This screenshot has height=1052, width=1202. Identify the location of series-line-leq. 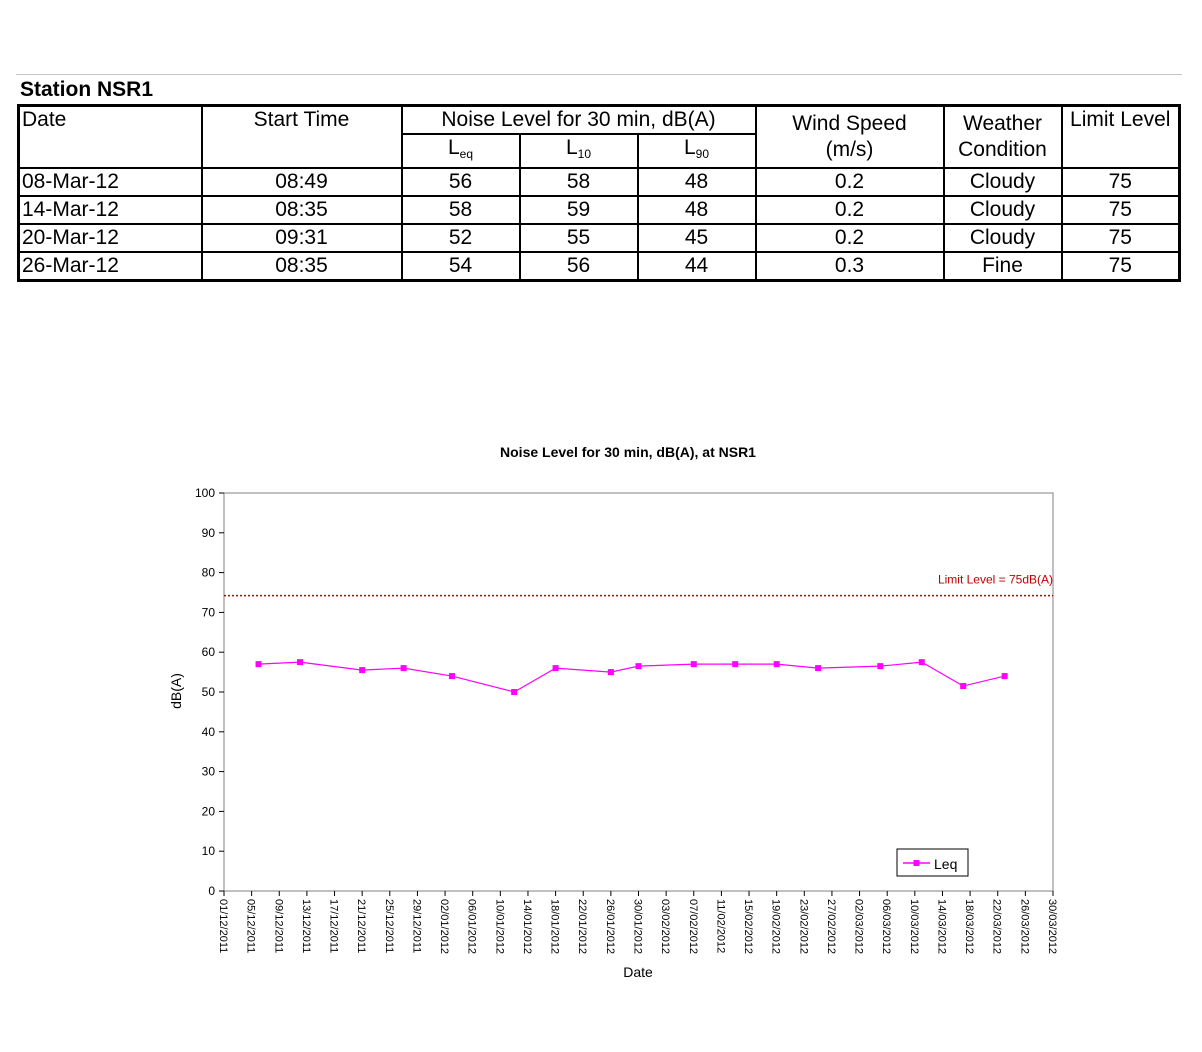
(631, 677).